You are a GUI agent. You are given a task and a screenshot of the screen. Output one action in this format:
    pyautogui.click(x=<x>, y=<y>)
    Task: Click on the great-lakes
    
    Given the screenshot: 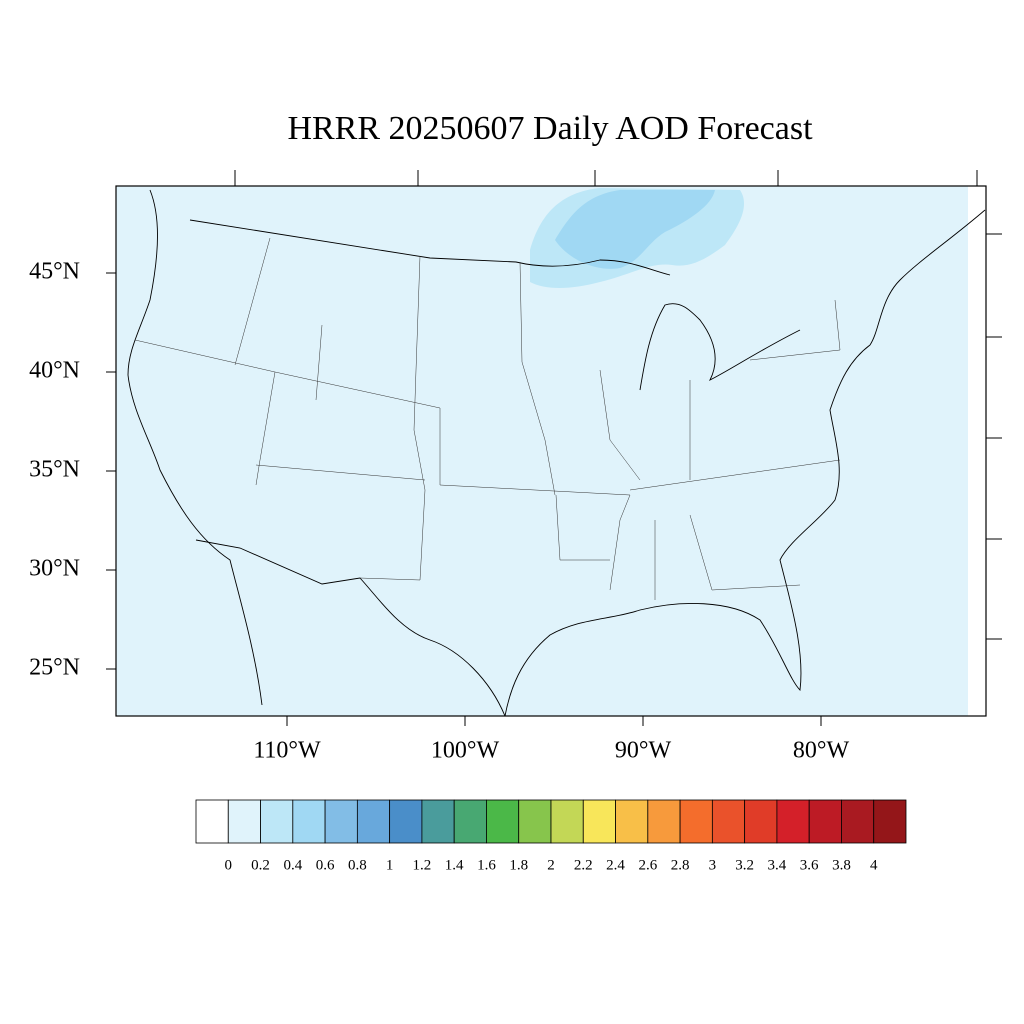 What is the action you would take?
    pyautogui.click(x=720, y=347)
    